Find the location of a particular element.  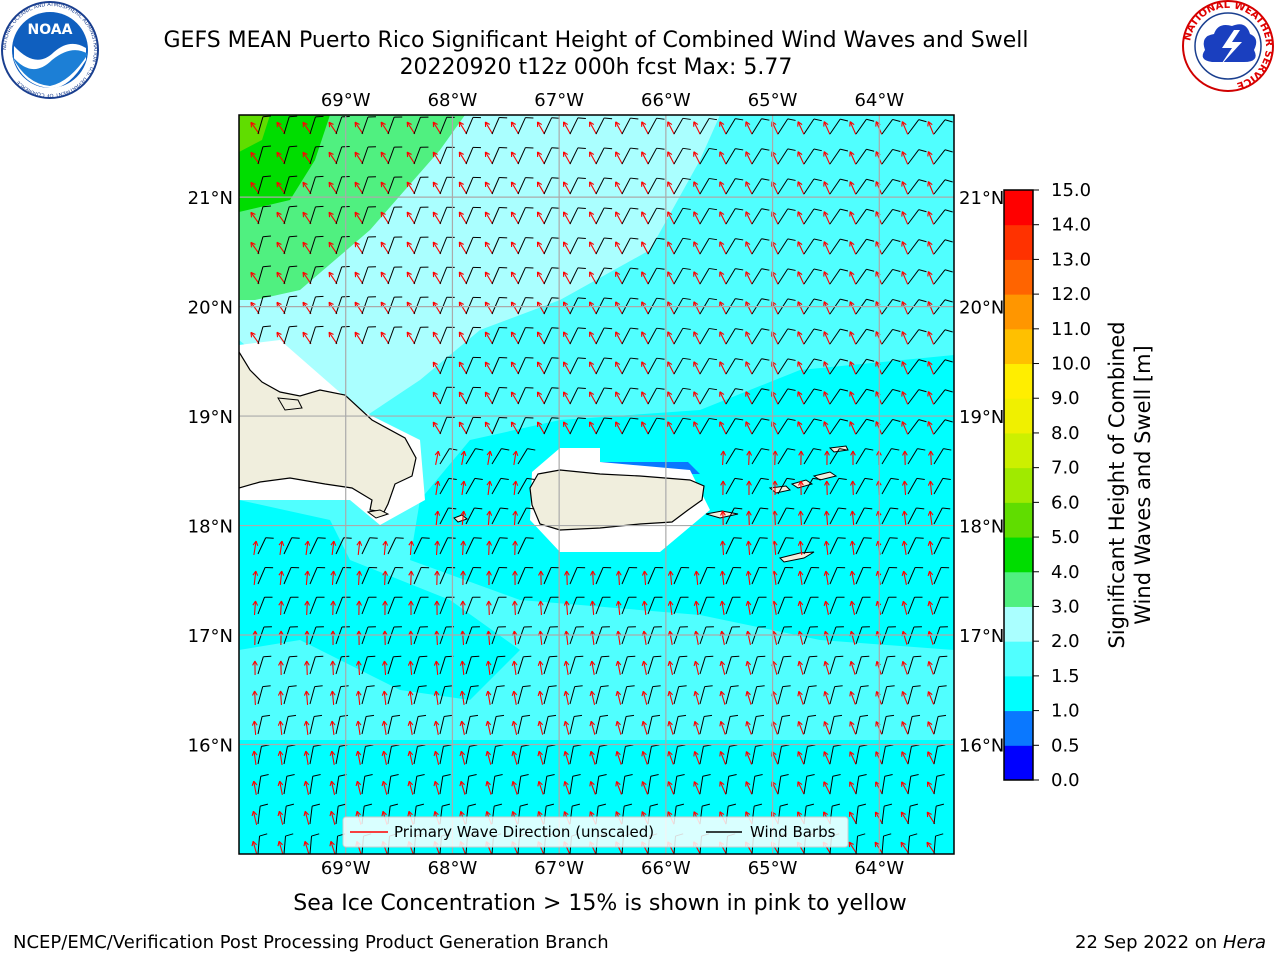

lon-label-top: 66°W is located at coordinates (666, 100).